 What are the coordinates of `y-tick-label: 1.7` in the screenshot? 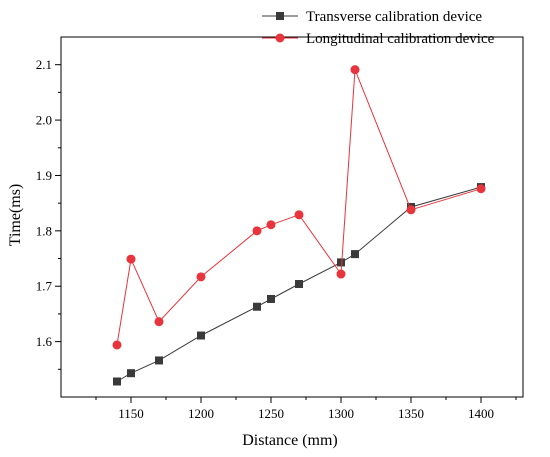 It's located at (44, 286).